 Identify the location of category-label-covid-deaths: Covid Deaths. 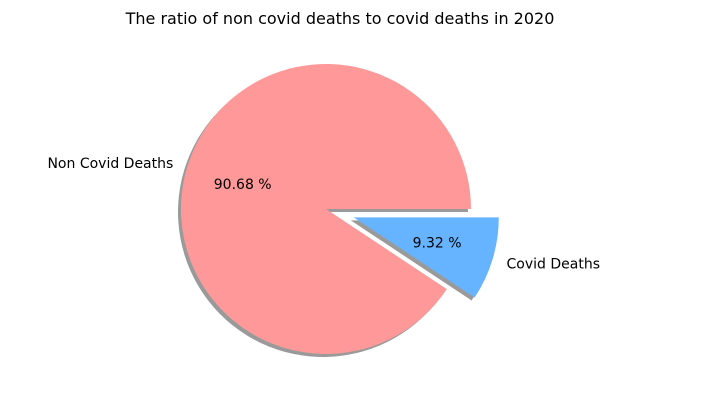
(553, 264).